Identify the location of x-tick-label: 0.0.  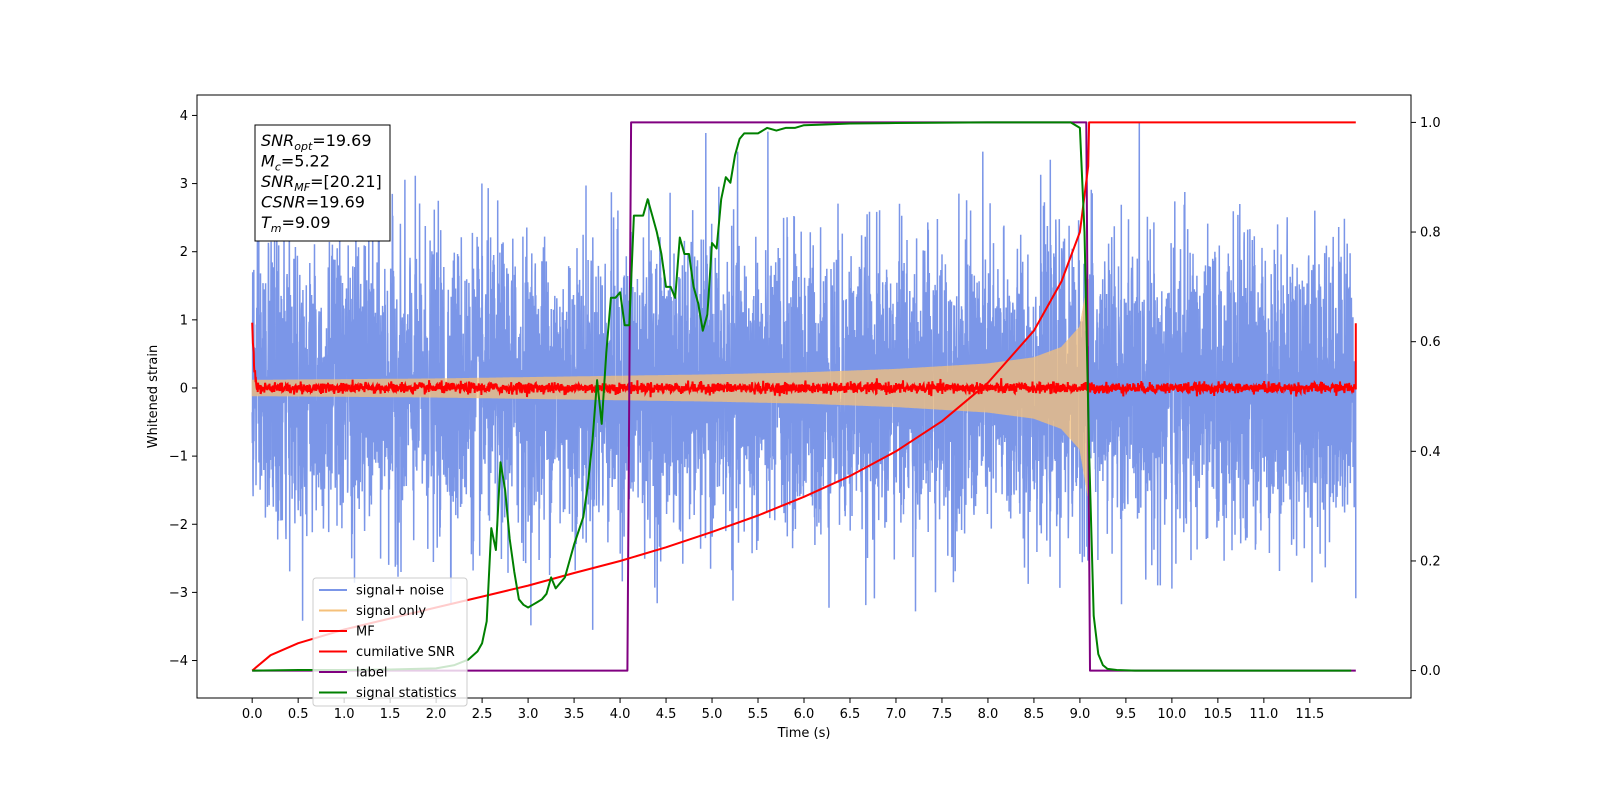
(252, 714).